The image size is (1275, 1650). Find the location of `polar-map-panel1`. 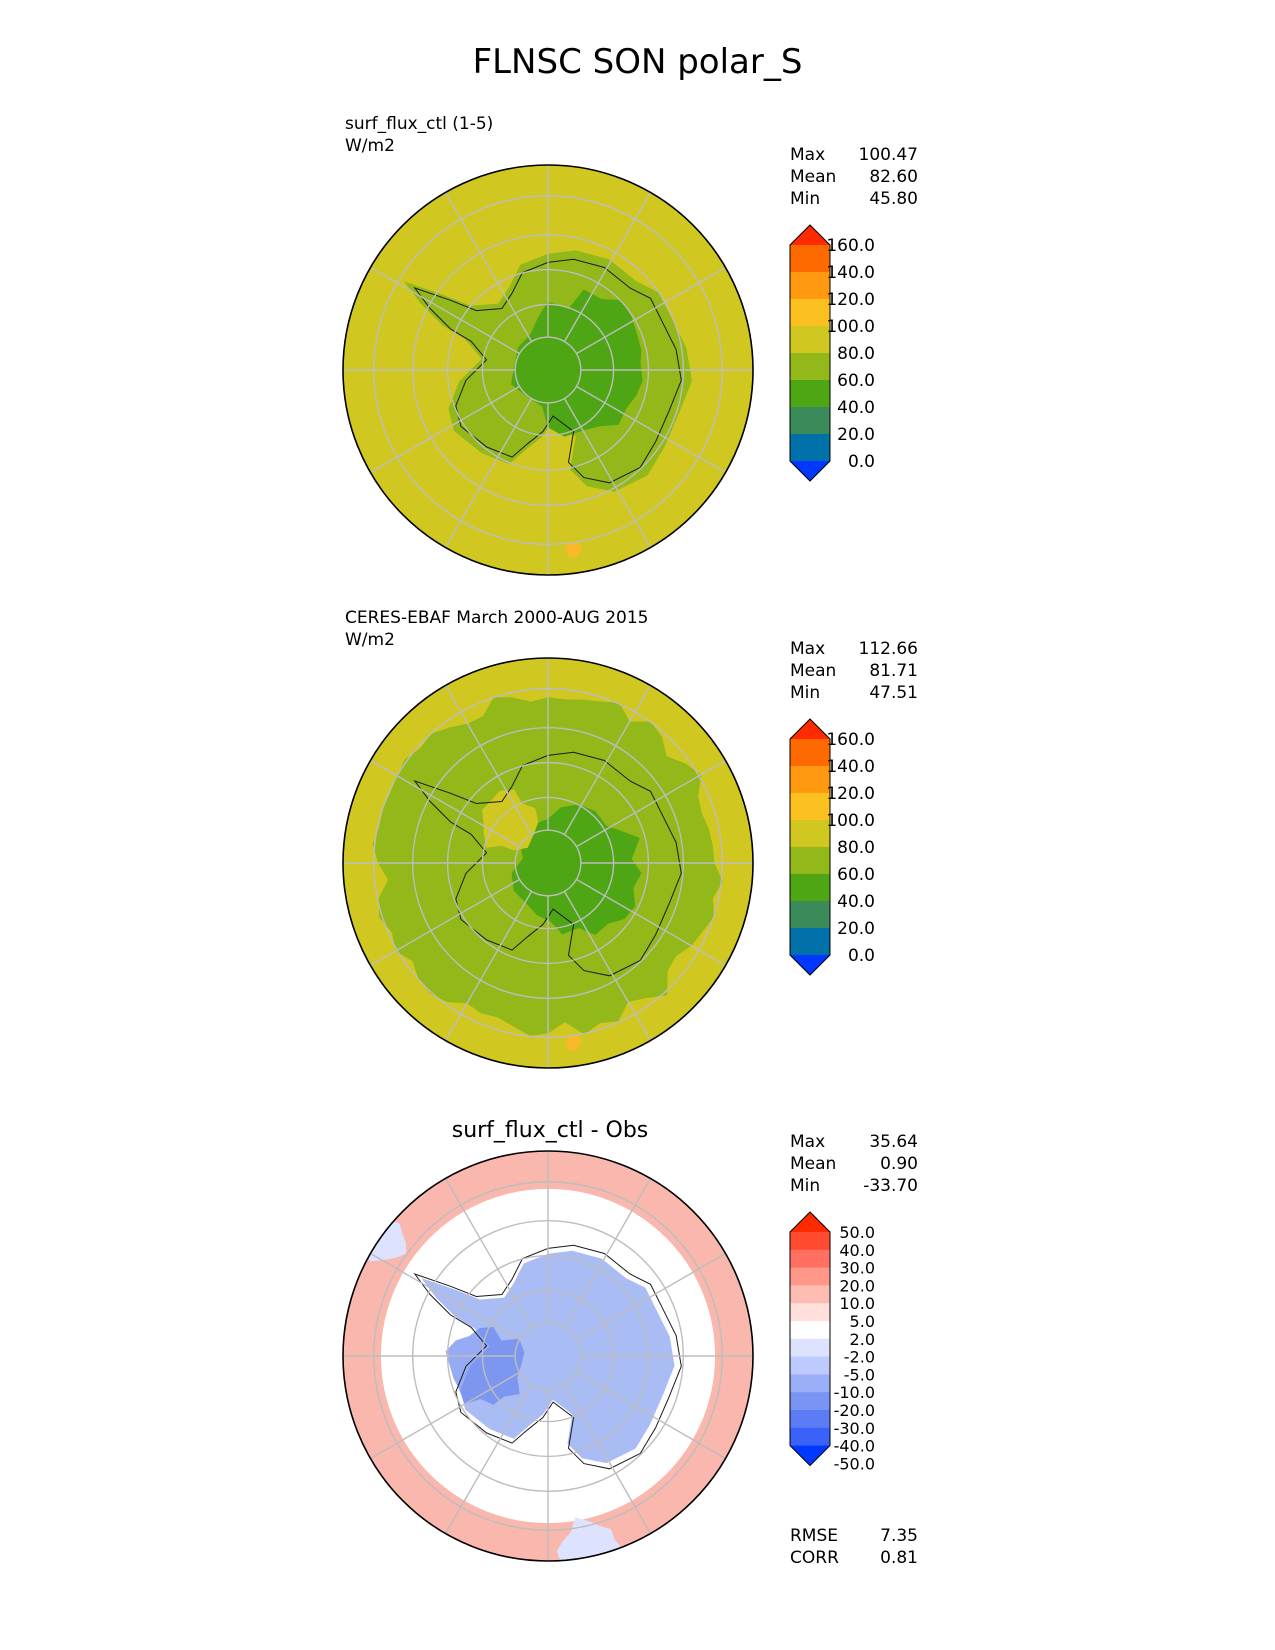

polar-map-panel1 is located at coordinates (548, 370).